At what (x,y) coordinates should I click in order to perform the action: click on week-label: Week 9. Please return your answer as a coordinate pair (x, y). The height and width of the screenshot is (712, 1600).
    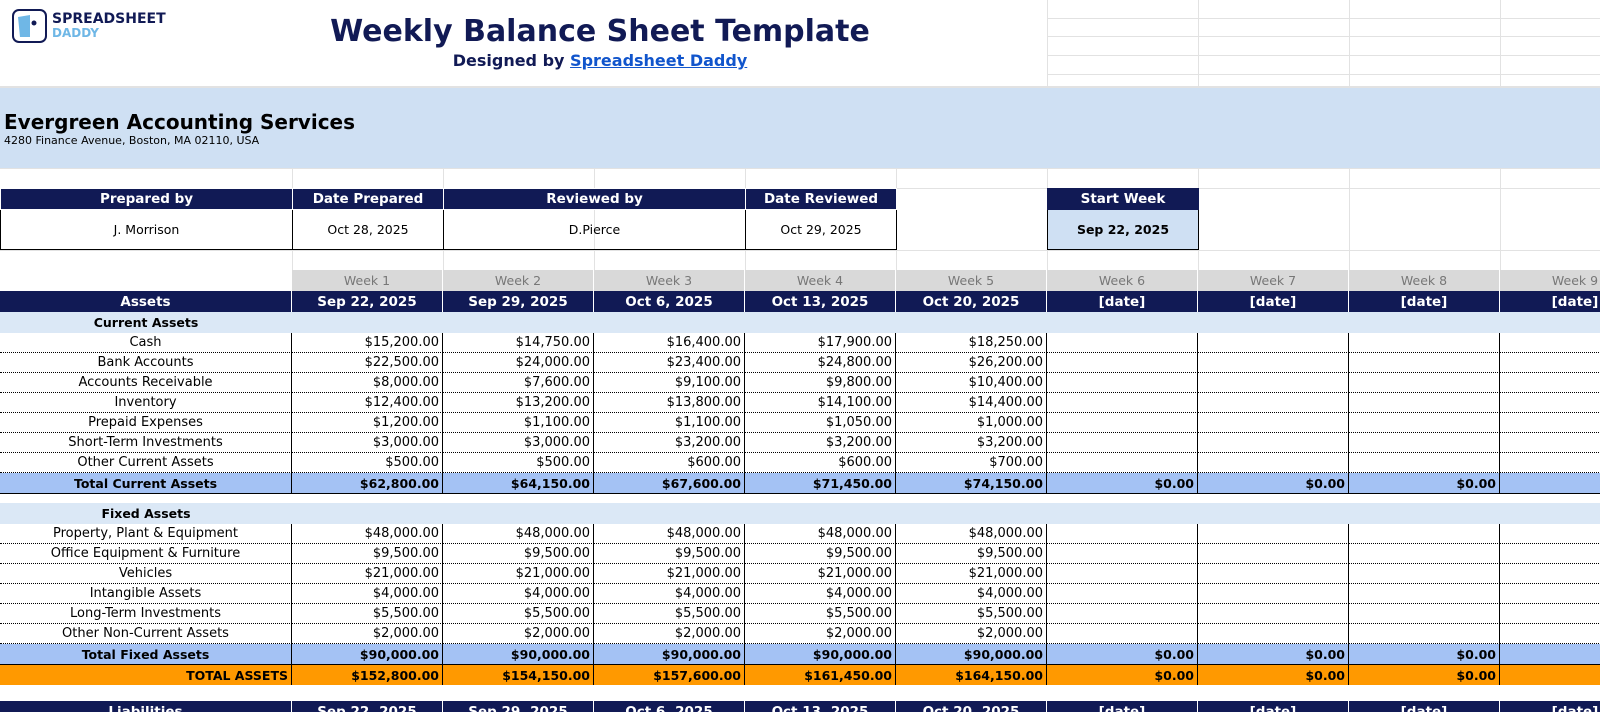
    Looking at the image, I should click on (1550, 280).